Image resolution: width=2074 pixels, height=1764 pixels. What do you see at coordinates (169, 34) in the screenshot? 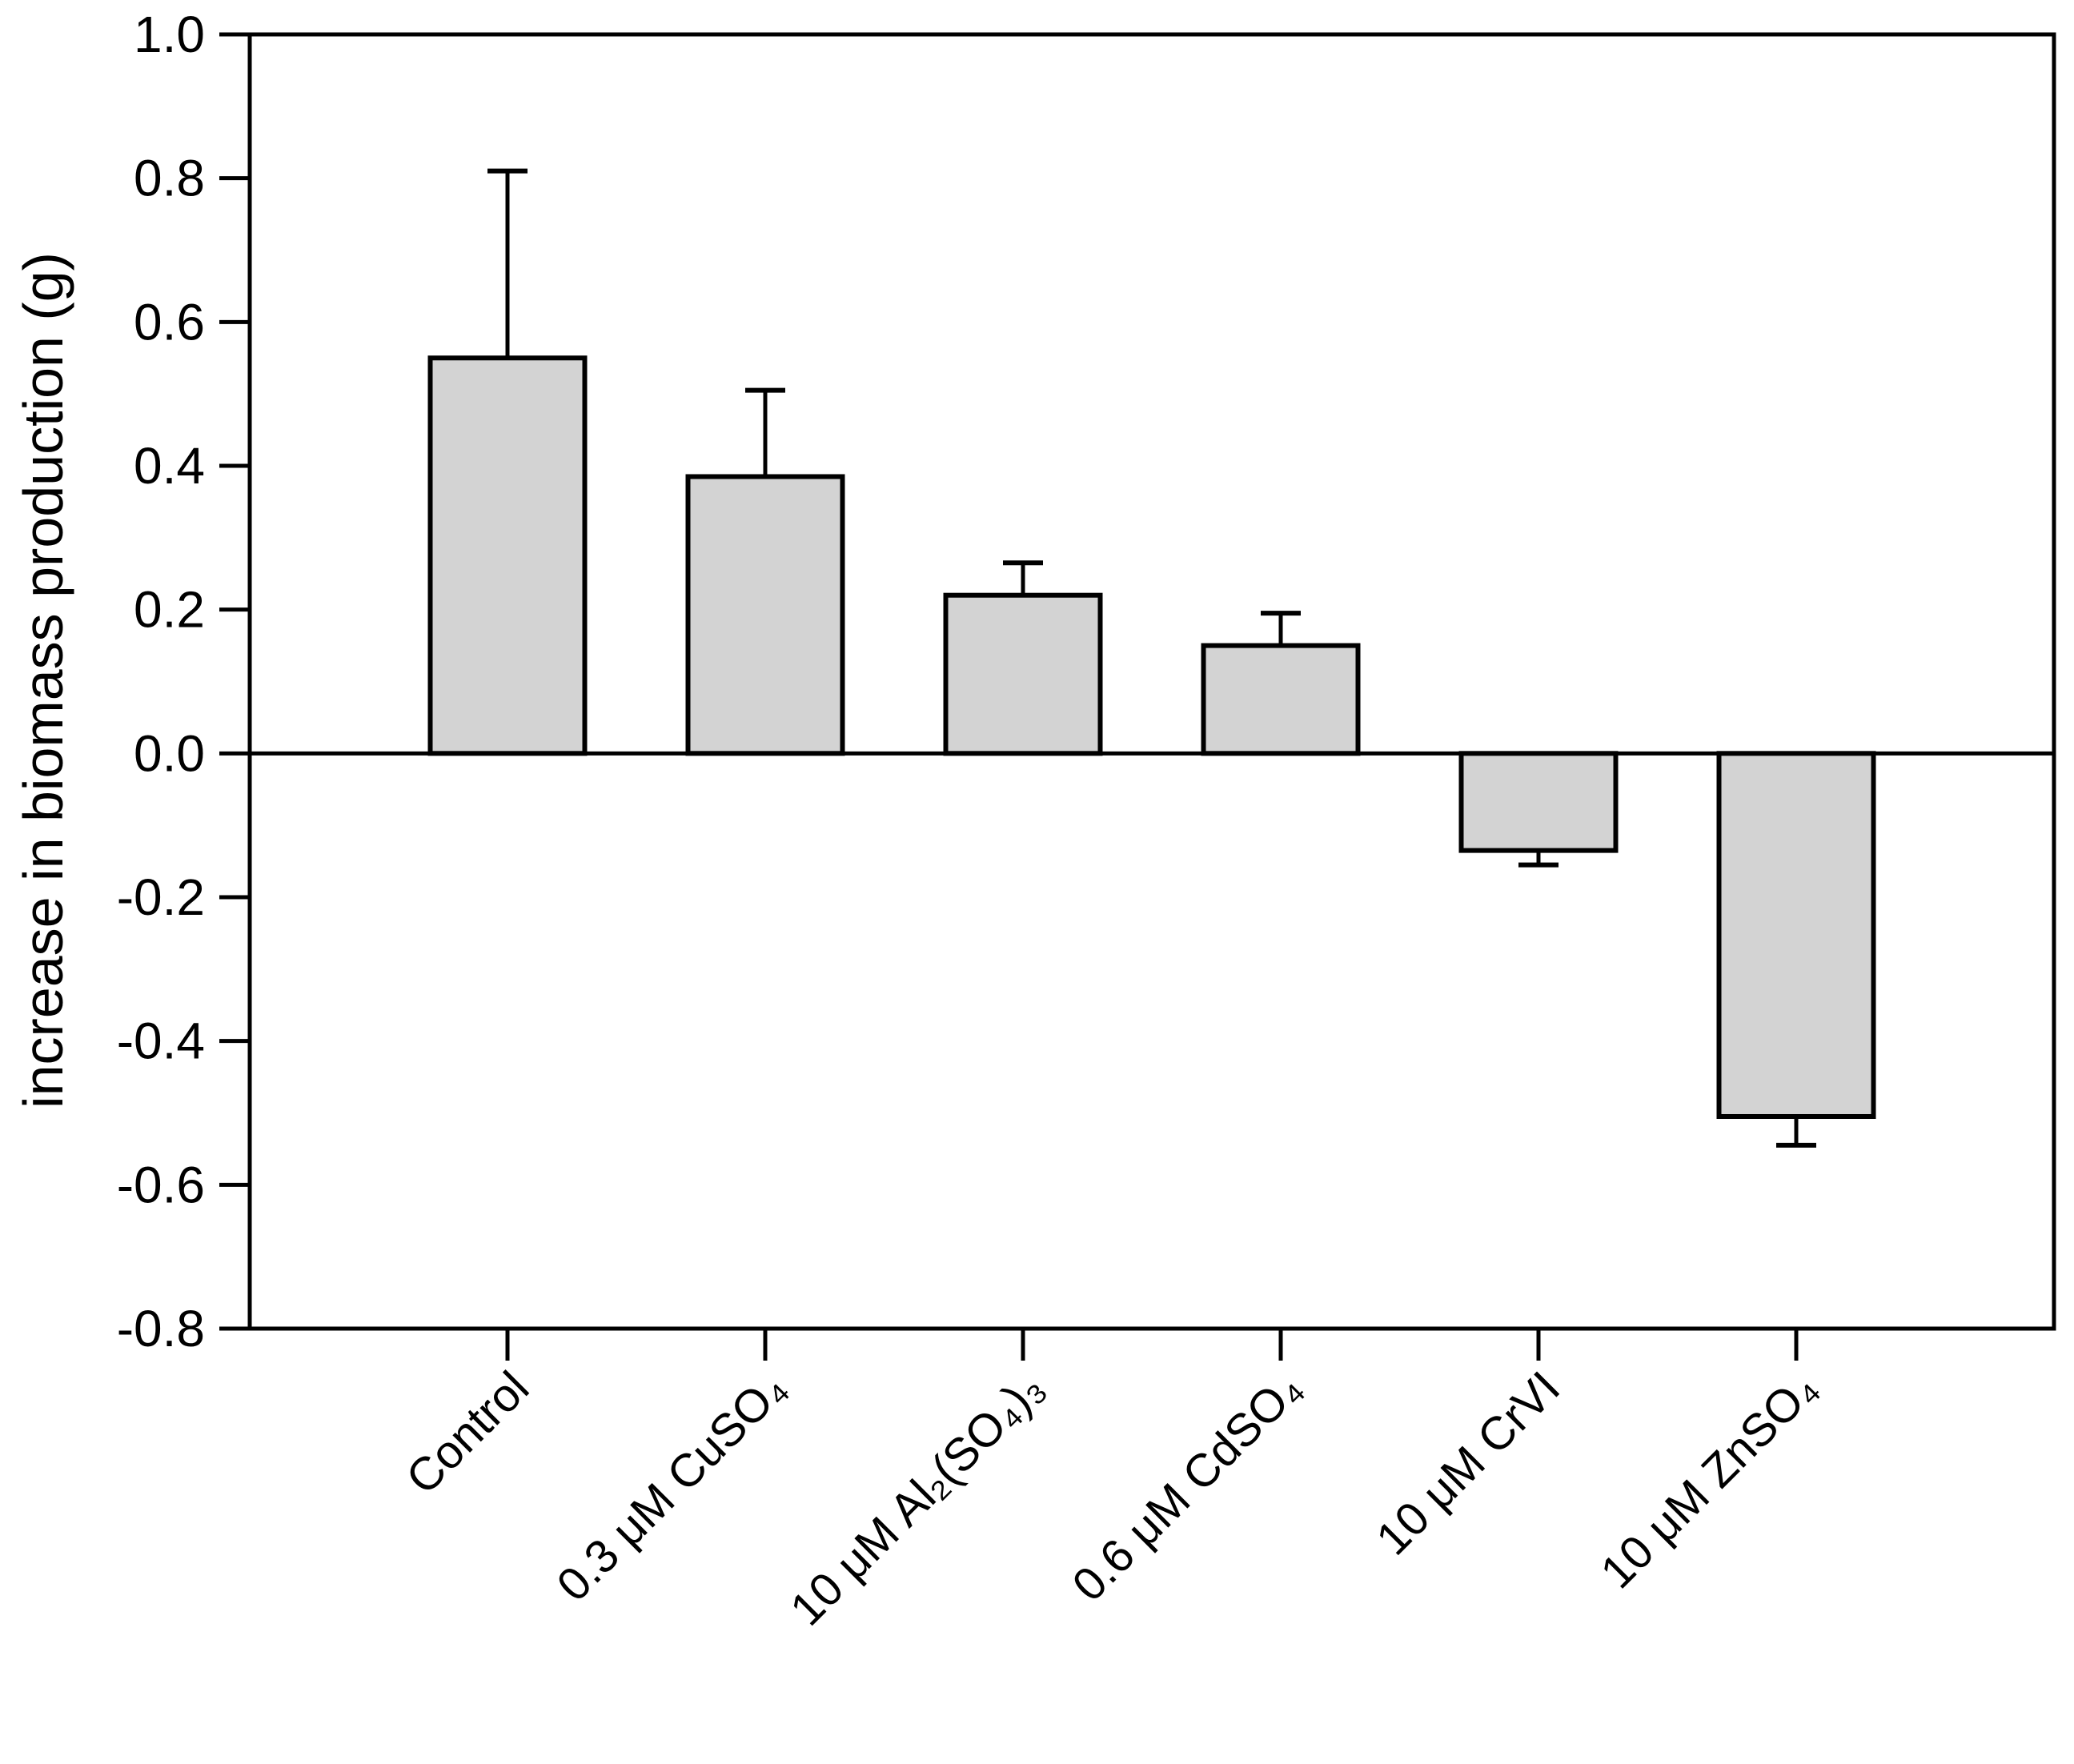
I see `y-tick-label: 1.0` at bounding box center [169, 34].